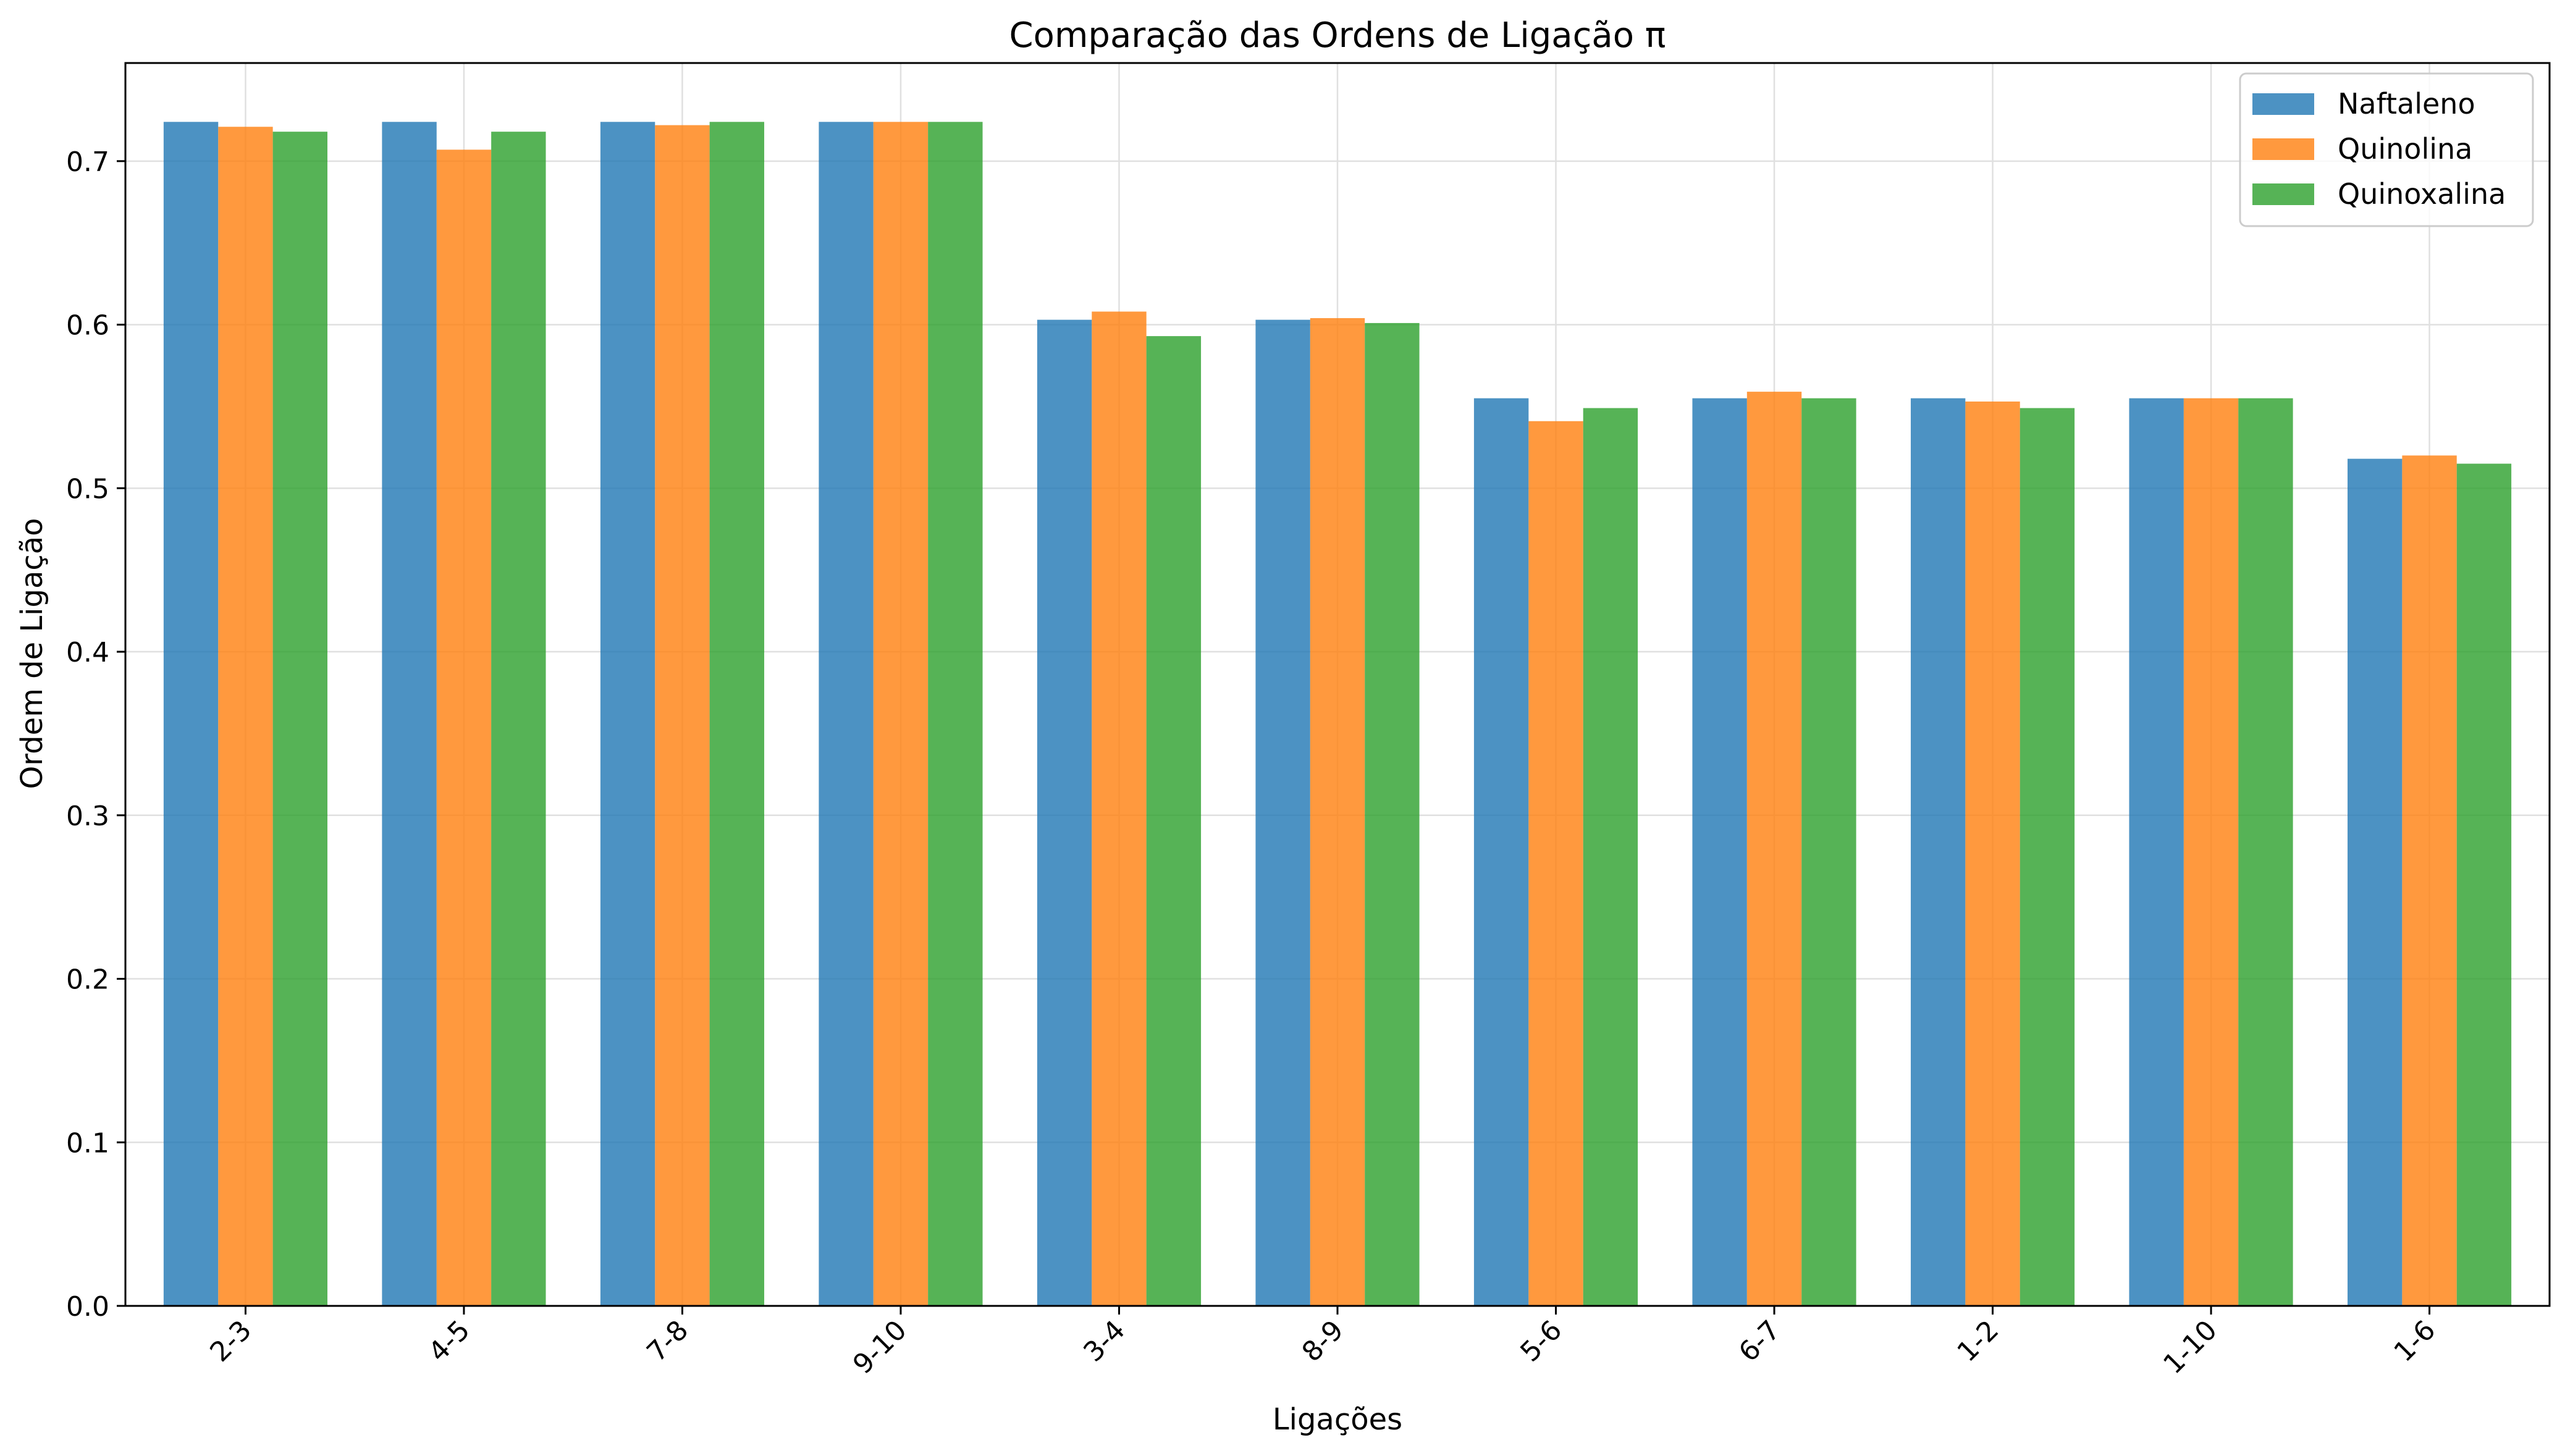 The height and width of the screenshot is (1456, 2565). What do you see at coordinates (87, 1307) in the screenshot?
I see `y-tick-label: 0.0` at bounding box center [87, 1307].